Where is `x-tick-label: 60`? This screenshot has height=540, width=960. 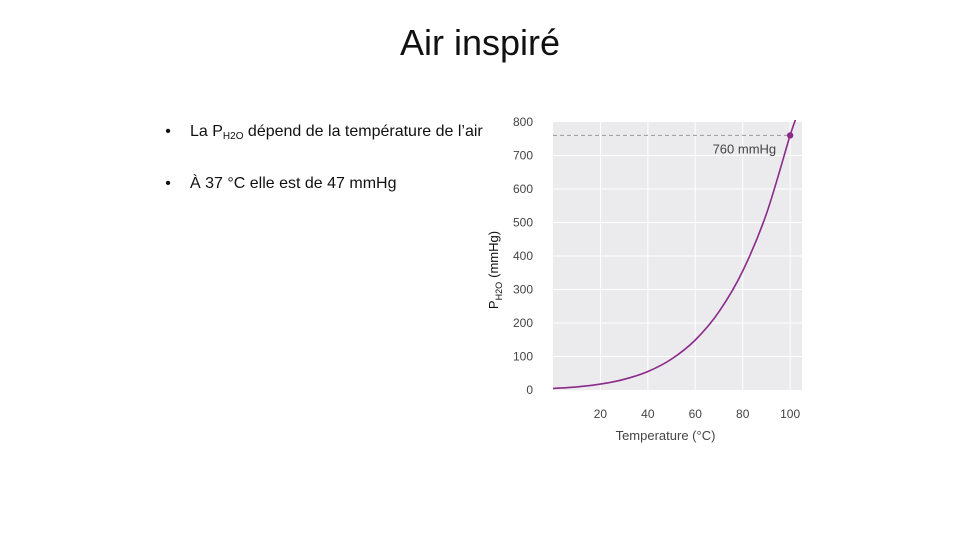
x-tick-label: 60 is located at coordinates (696, 414).